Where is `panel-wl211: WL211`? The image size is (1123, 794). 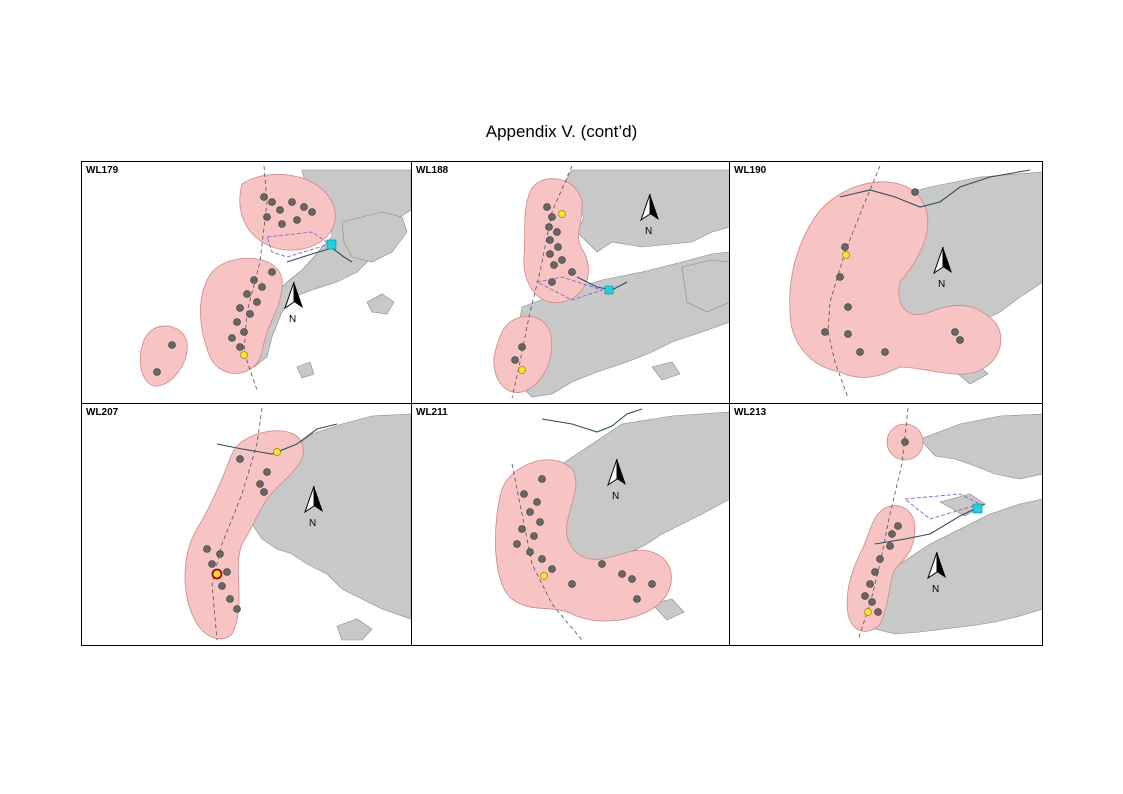 panel-wl211: WL211 is located at coordinates (570, 524).